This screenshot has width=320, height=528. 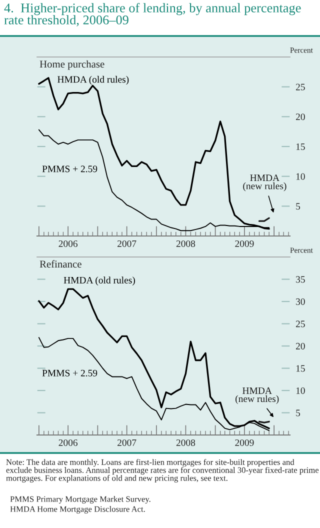 I want to click on chart-subtitle: Refinance, so click(x=61, y=264).